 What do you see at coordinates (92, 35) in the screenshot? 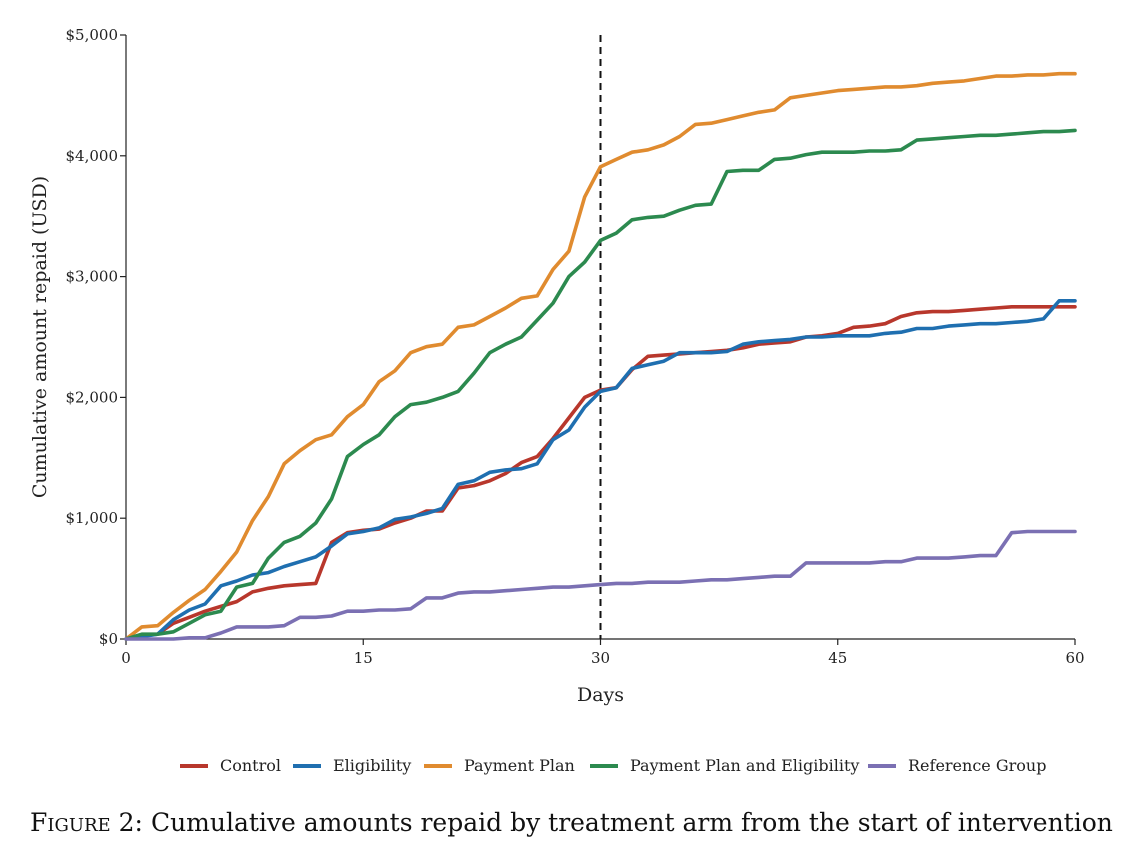
I see `y-tick-label: $5,000` at bounding box center [92, 35].